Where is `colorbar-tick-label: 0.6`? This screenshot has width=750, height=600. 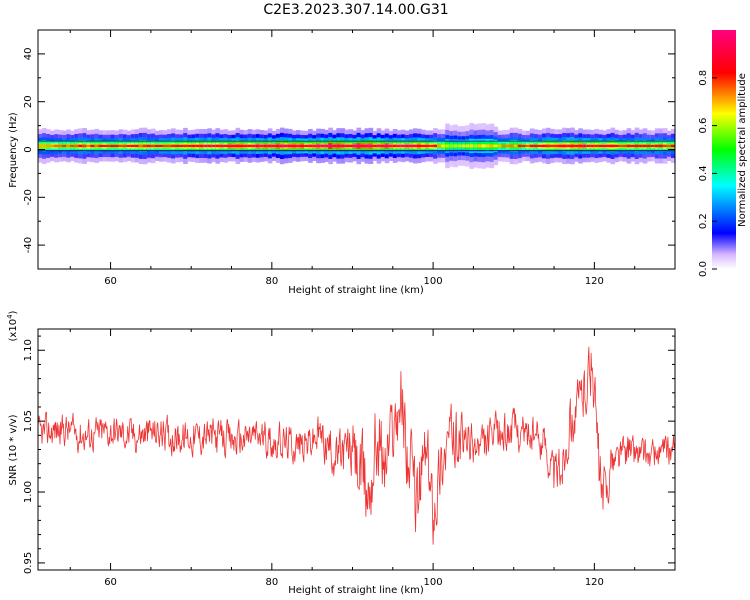
colorbar-tick-label: 0.6 is located at coordinates (703, 126).